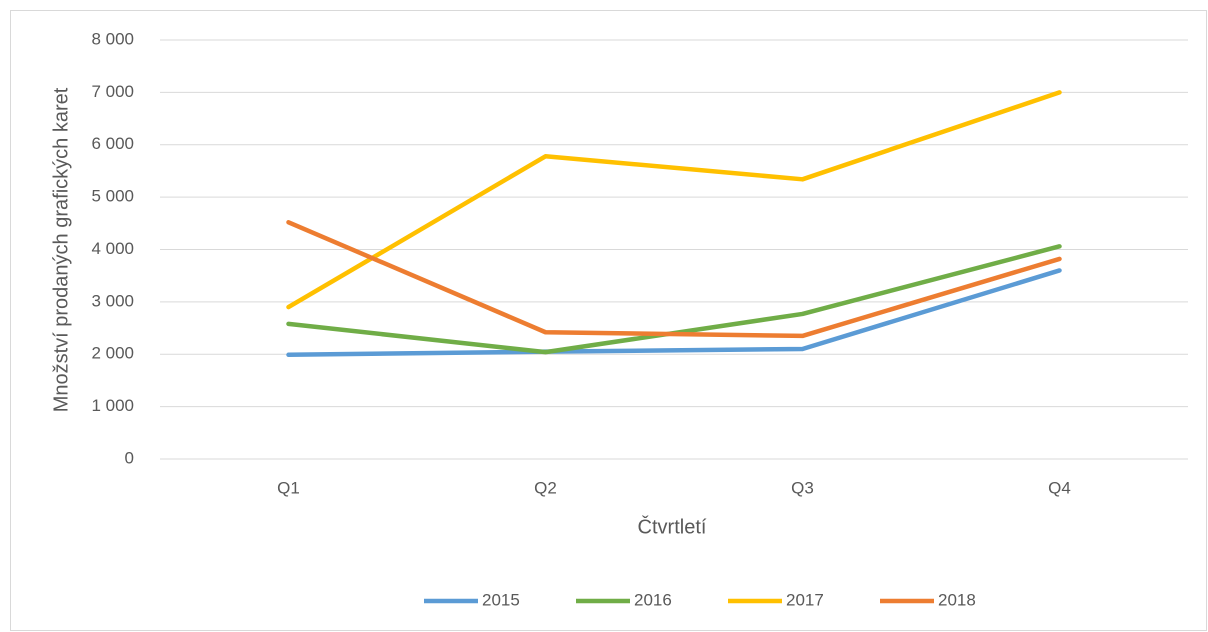  I want to click on x-tick-label: Q4, so click(1059, 487).